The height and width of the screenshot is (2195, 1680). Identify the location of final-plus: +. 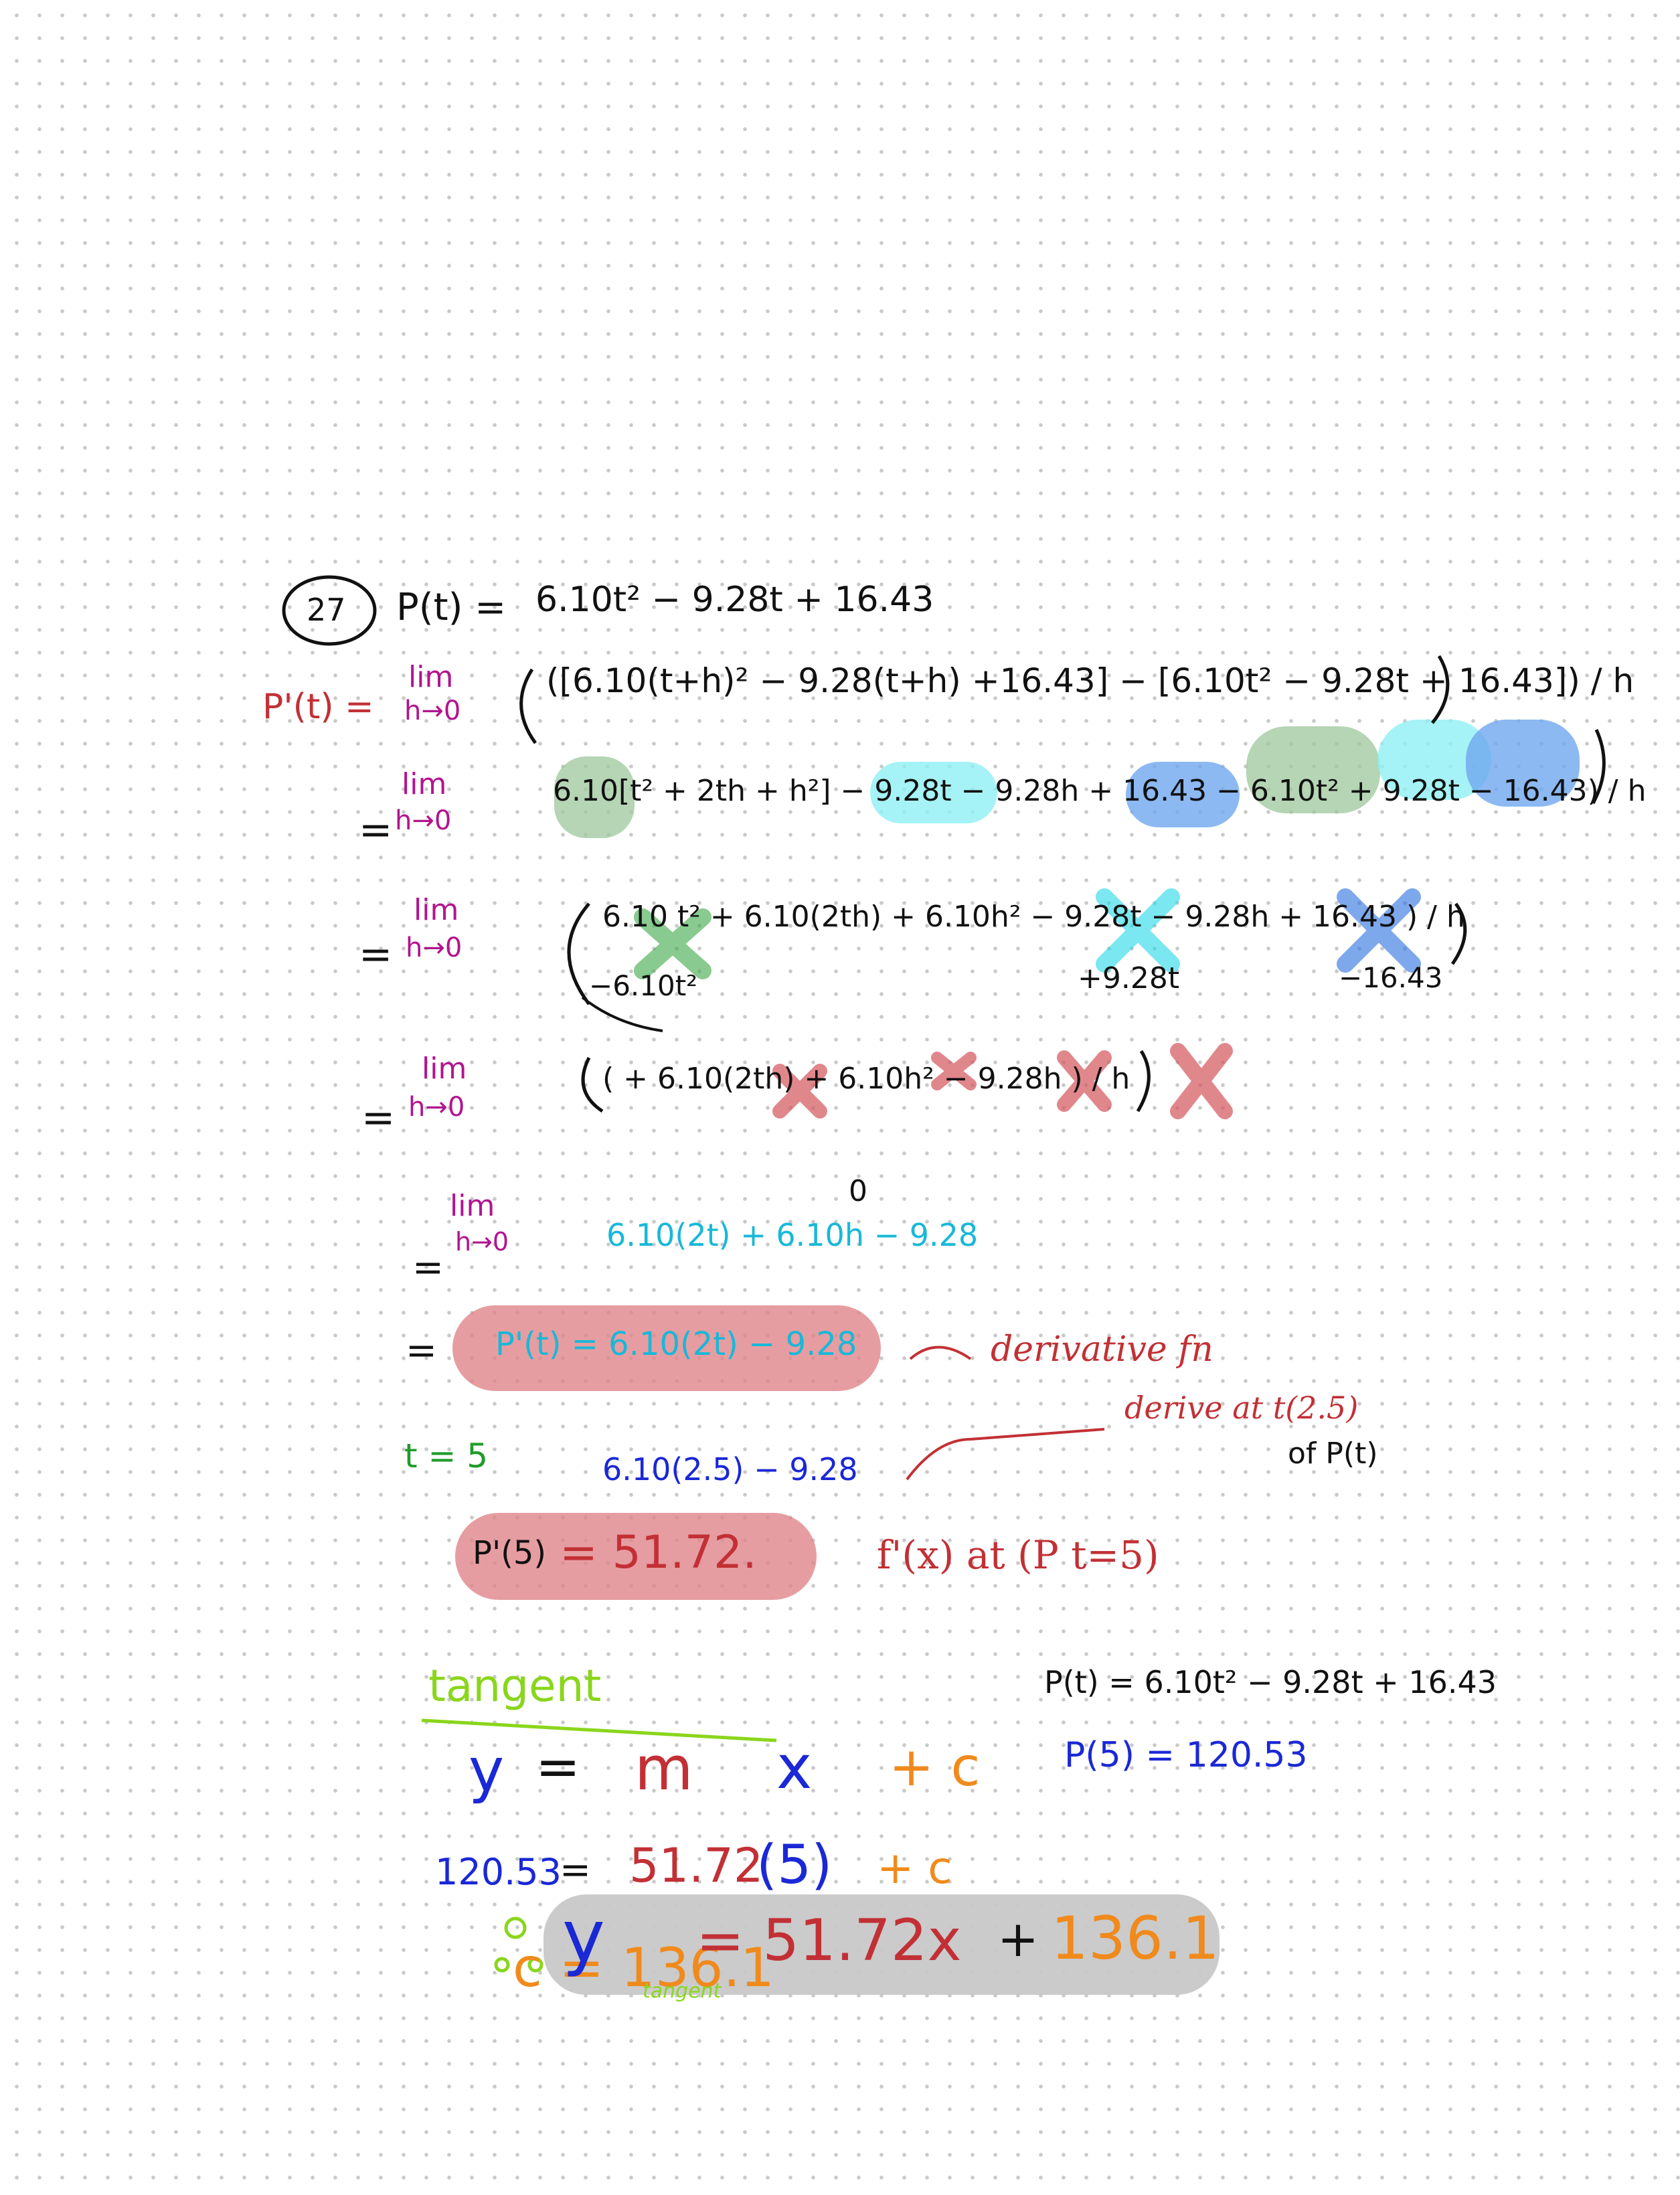
(1018, 1939).